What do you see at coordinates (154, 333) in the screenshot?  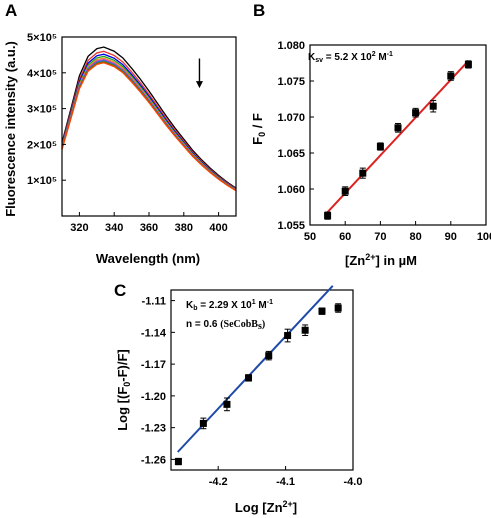 I see `panel-c-y-tick-label: -1.14` at bounding box center [154, 333].